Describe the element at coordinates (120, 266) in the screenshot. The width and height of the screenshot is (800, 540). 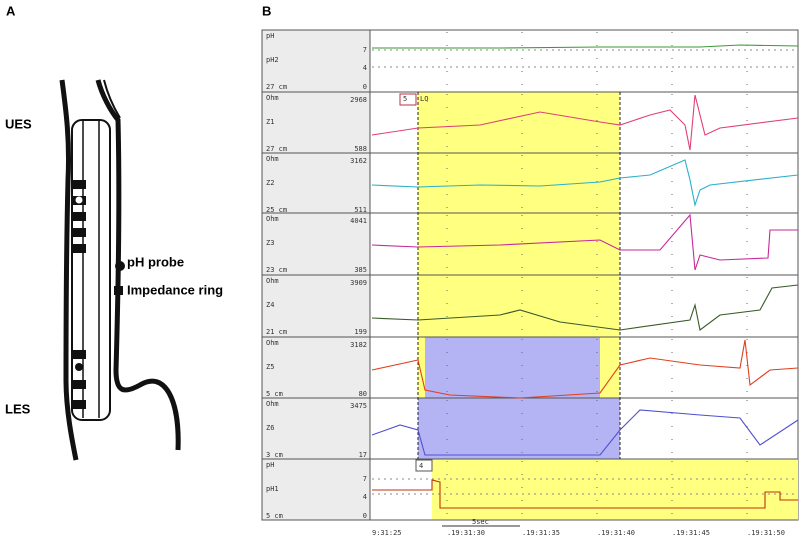
I see `legend-dot` at that location.